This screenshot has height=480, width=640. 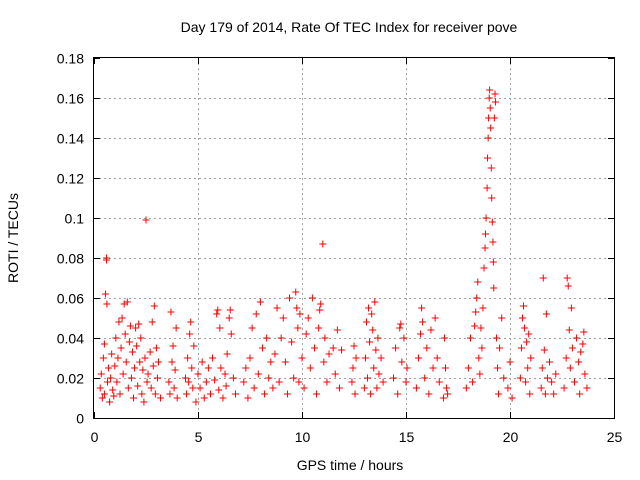 I want to click on x-axis-label: GPS time / hours, so click(x=350, y=465).